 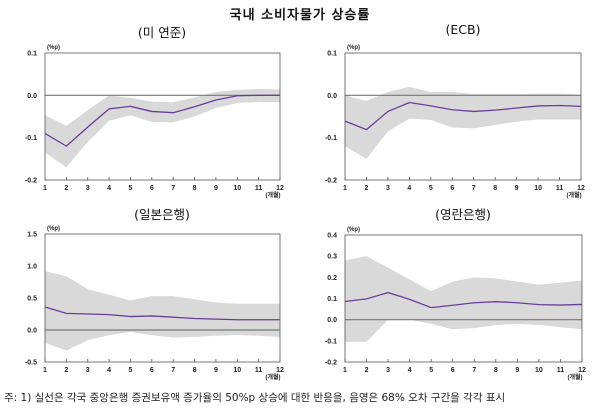 What do you see at coordinates (300, 15) in the screenshot?
I see `main-title: 국내 소비자물가 상승률` at bounding box center [300, 15].